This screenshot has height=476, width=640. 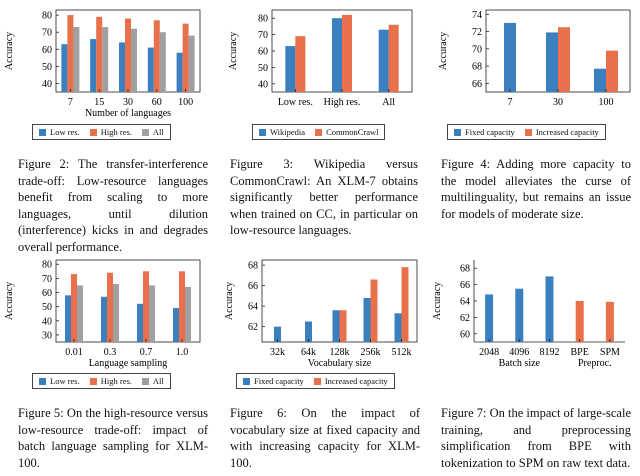 I want to click on chart-fig4: 66 68 70 72 74 Accuracy 7 30 100, so click(x=535, y=60).